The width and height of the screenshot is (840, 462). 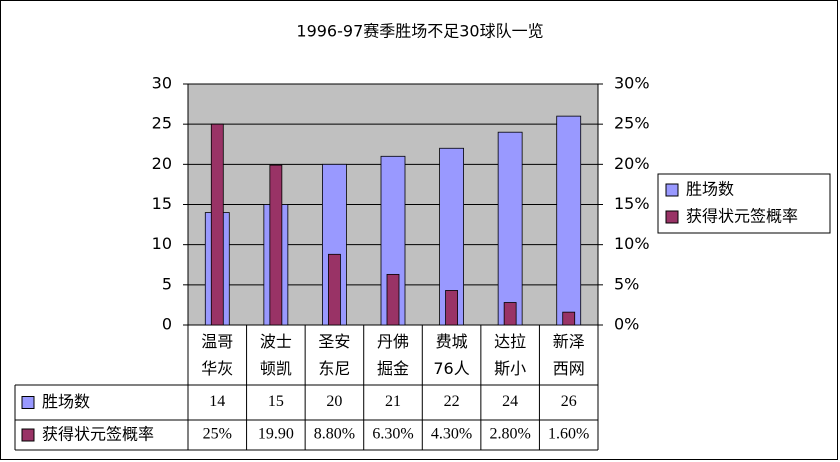 What do you see at coordinates (217, 434) in the screenshot?
I see `table-value: 25%` at bounding box center [217, 434].